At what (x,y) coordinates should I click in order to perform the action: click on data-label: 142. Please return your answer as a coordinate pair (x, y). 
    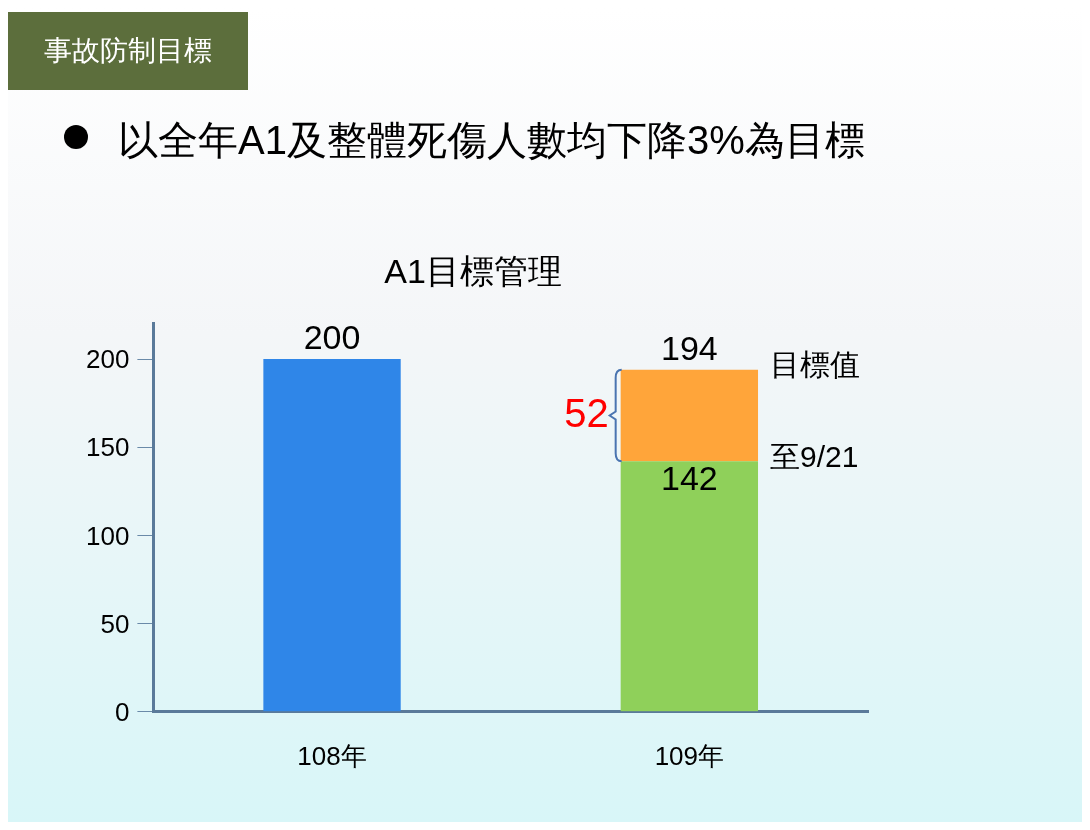
    Looking at the image, I should click on (689, 477).